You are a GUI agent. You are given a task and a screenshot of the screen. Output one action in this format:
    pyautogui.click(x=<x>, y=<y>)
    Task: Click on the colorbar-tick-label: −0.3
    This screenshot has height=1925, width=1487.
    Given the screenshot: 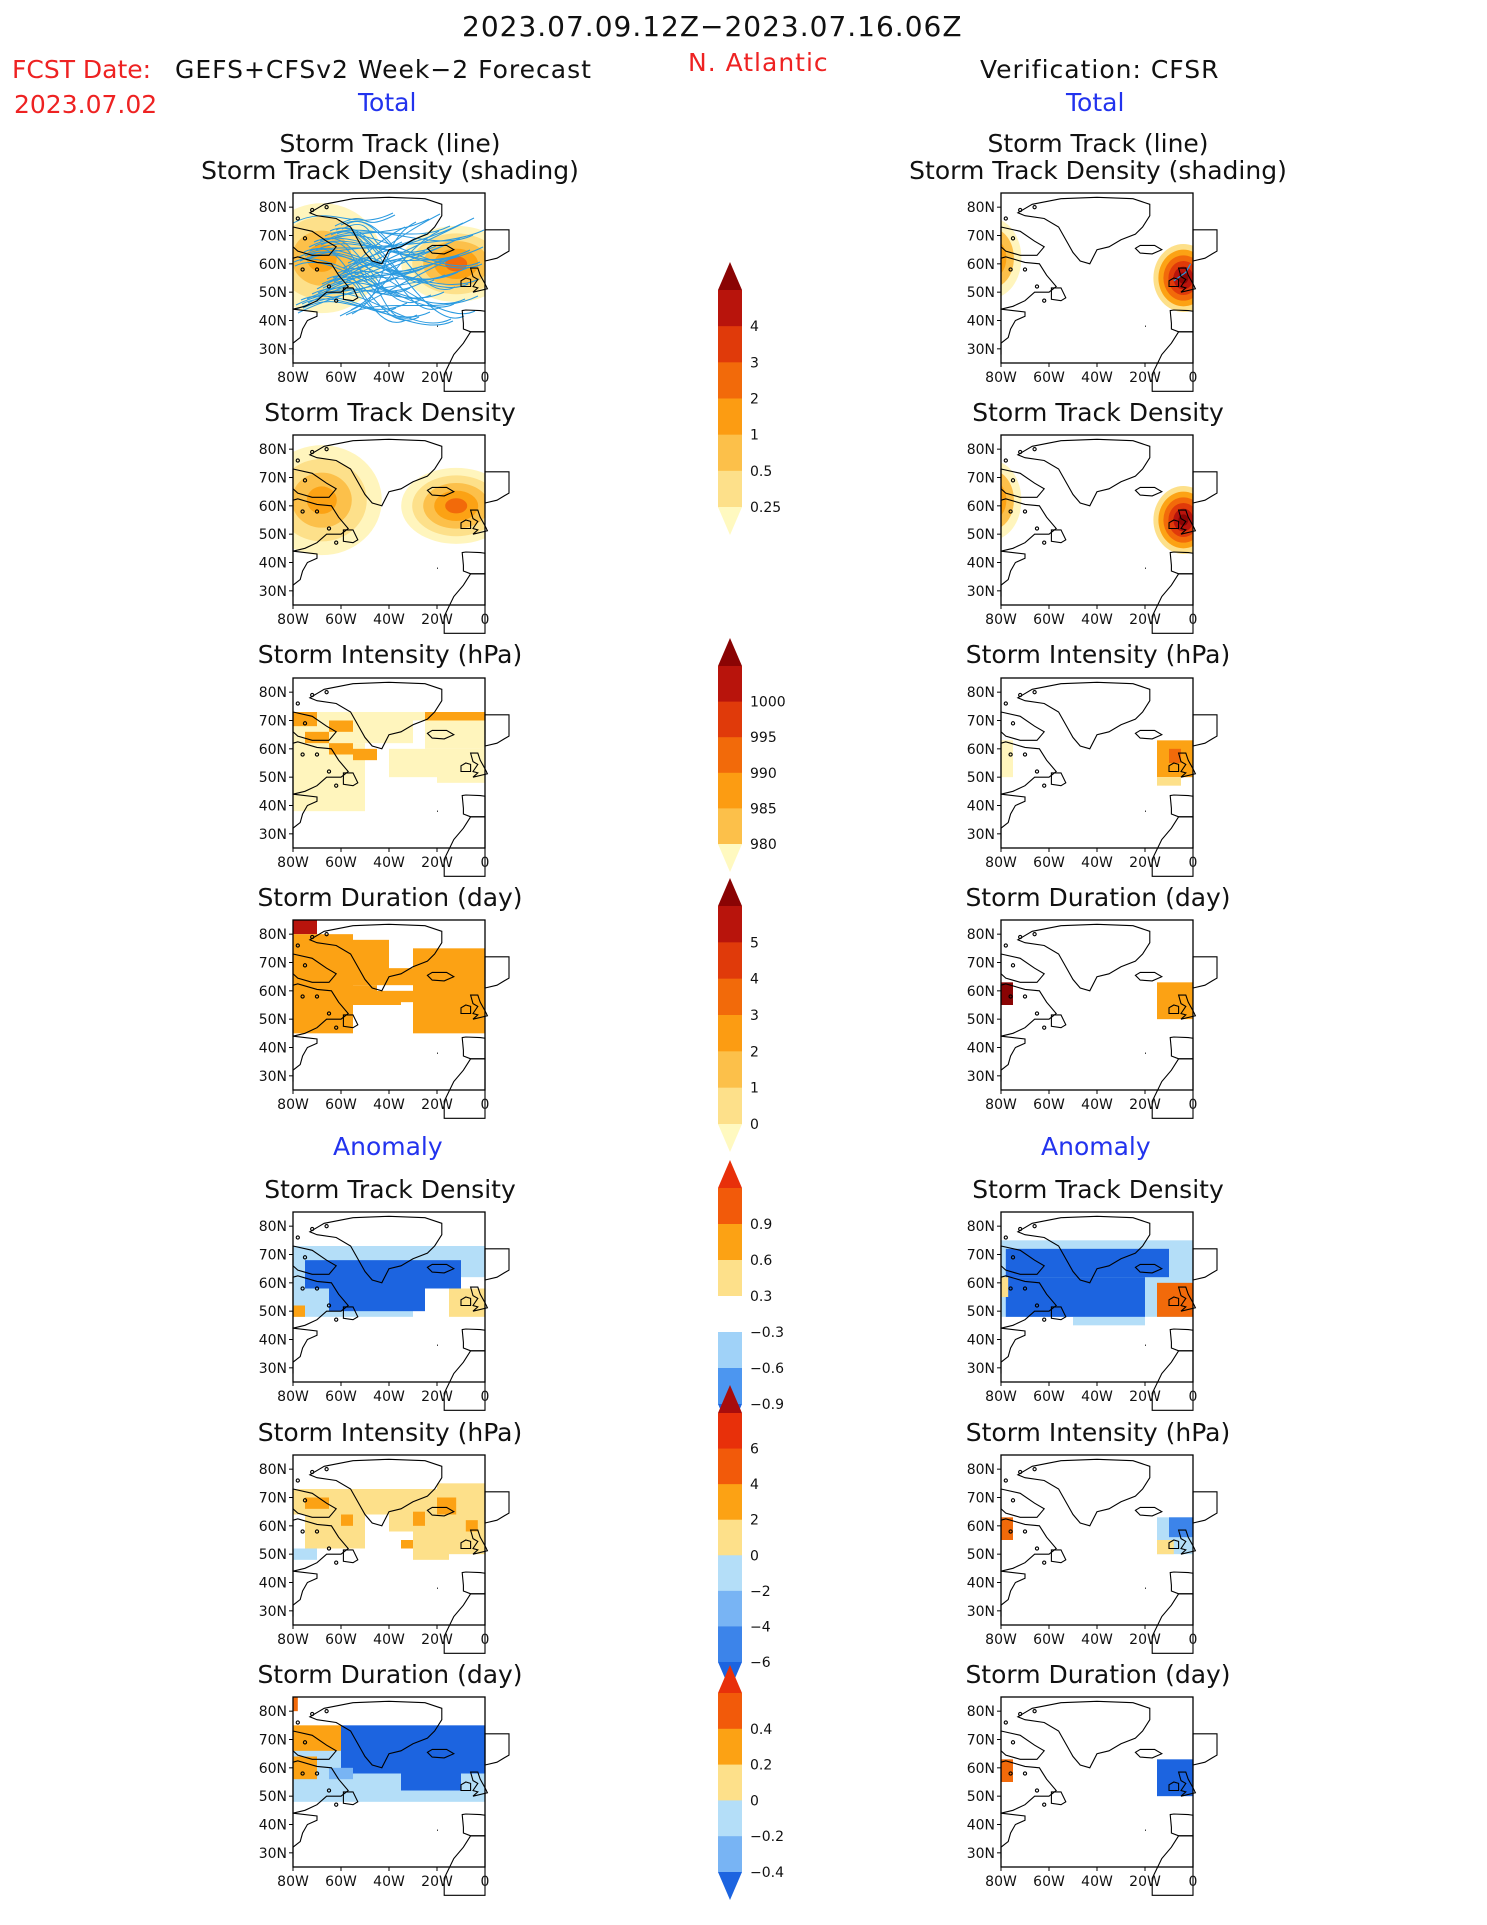 What is the action you would take?
    pyautogui.click(x=767, y=1333)
    